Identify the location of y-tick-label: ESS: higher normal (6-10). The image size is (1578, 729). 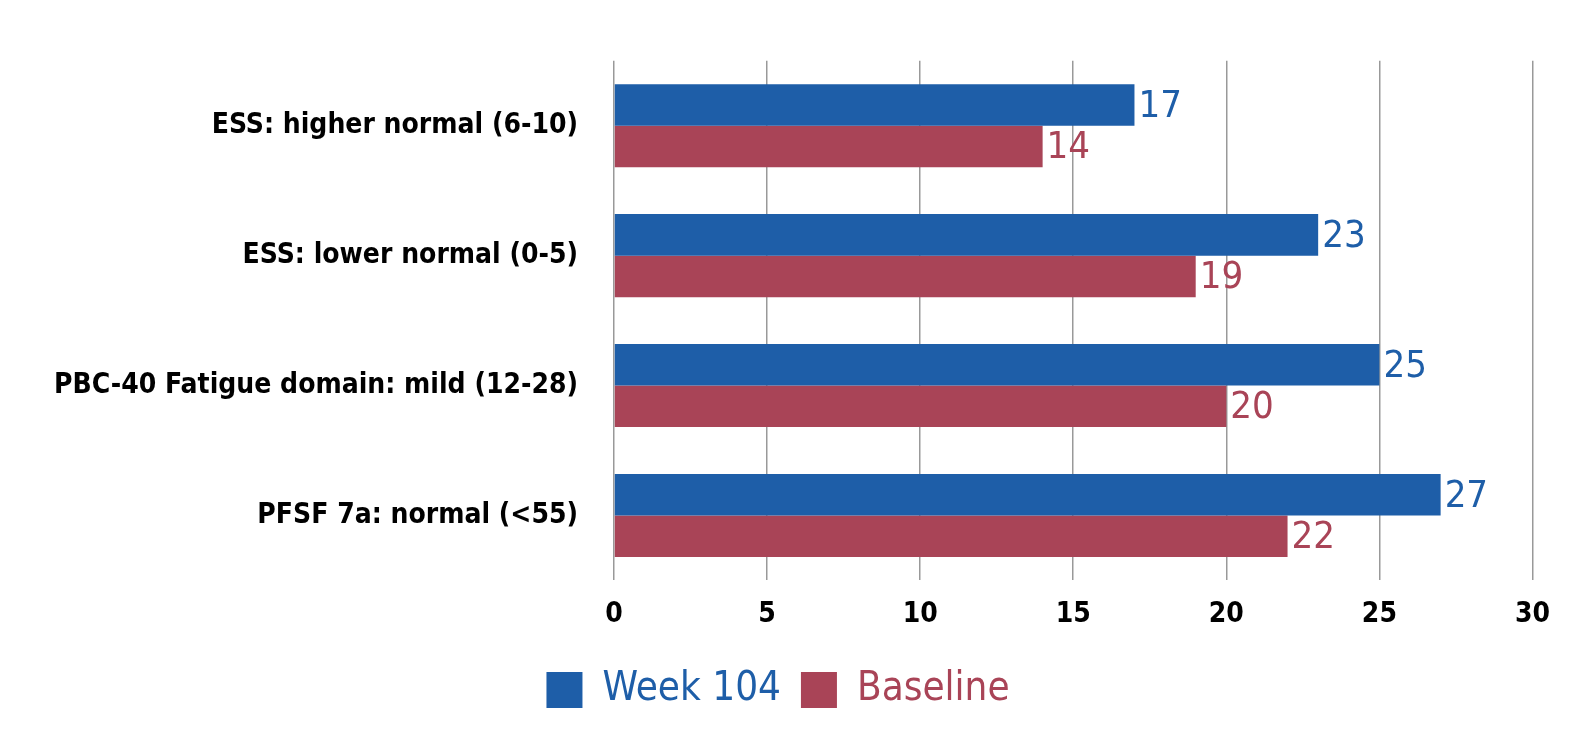
(394, 124).